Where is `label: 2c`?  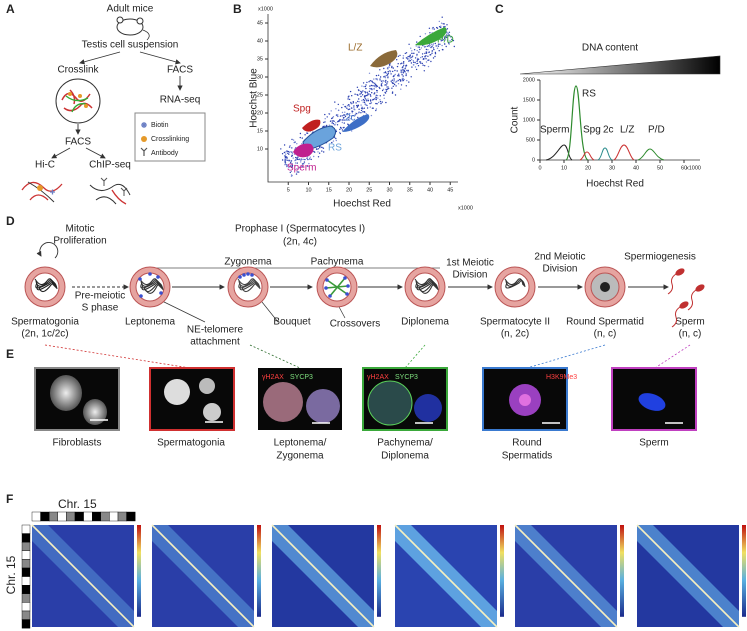 label: 2c is located at coordinates (608, 130).